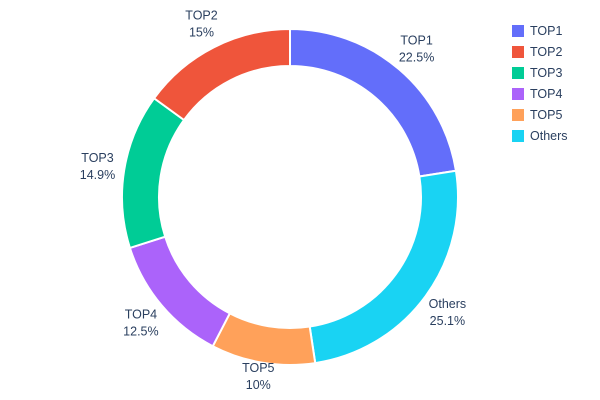  Describe the element at coordinates (97, 166) in the screenshot. I see `slice-label-top3: TOP3 14.9%` at that location.